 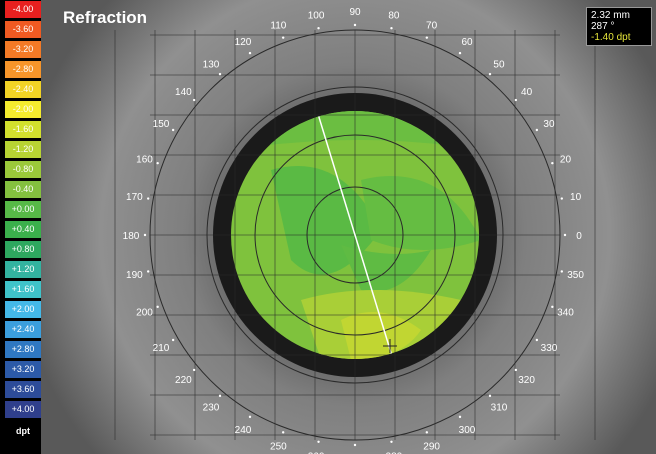 What do you see at coordinates (619, 26) in the screenshot?
I see `measurement-readout: 2.32 mm 287 ° -1.40 dpt` at bounding box center [619, 26].